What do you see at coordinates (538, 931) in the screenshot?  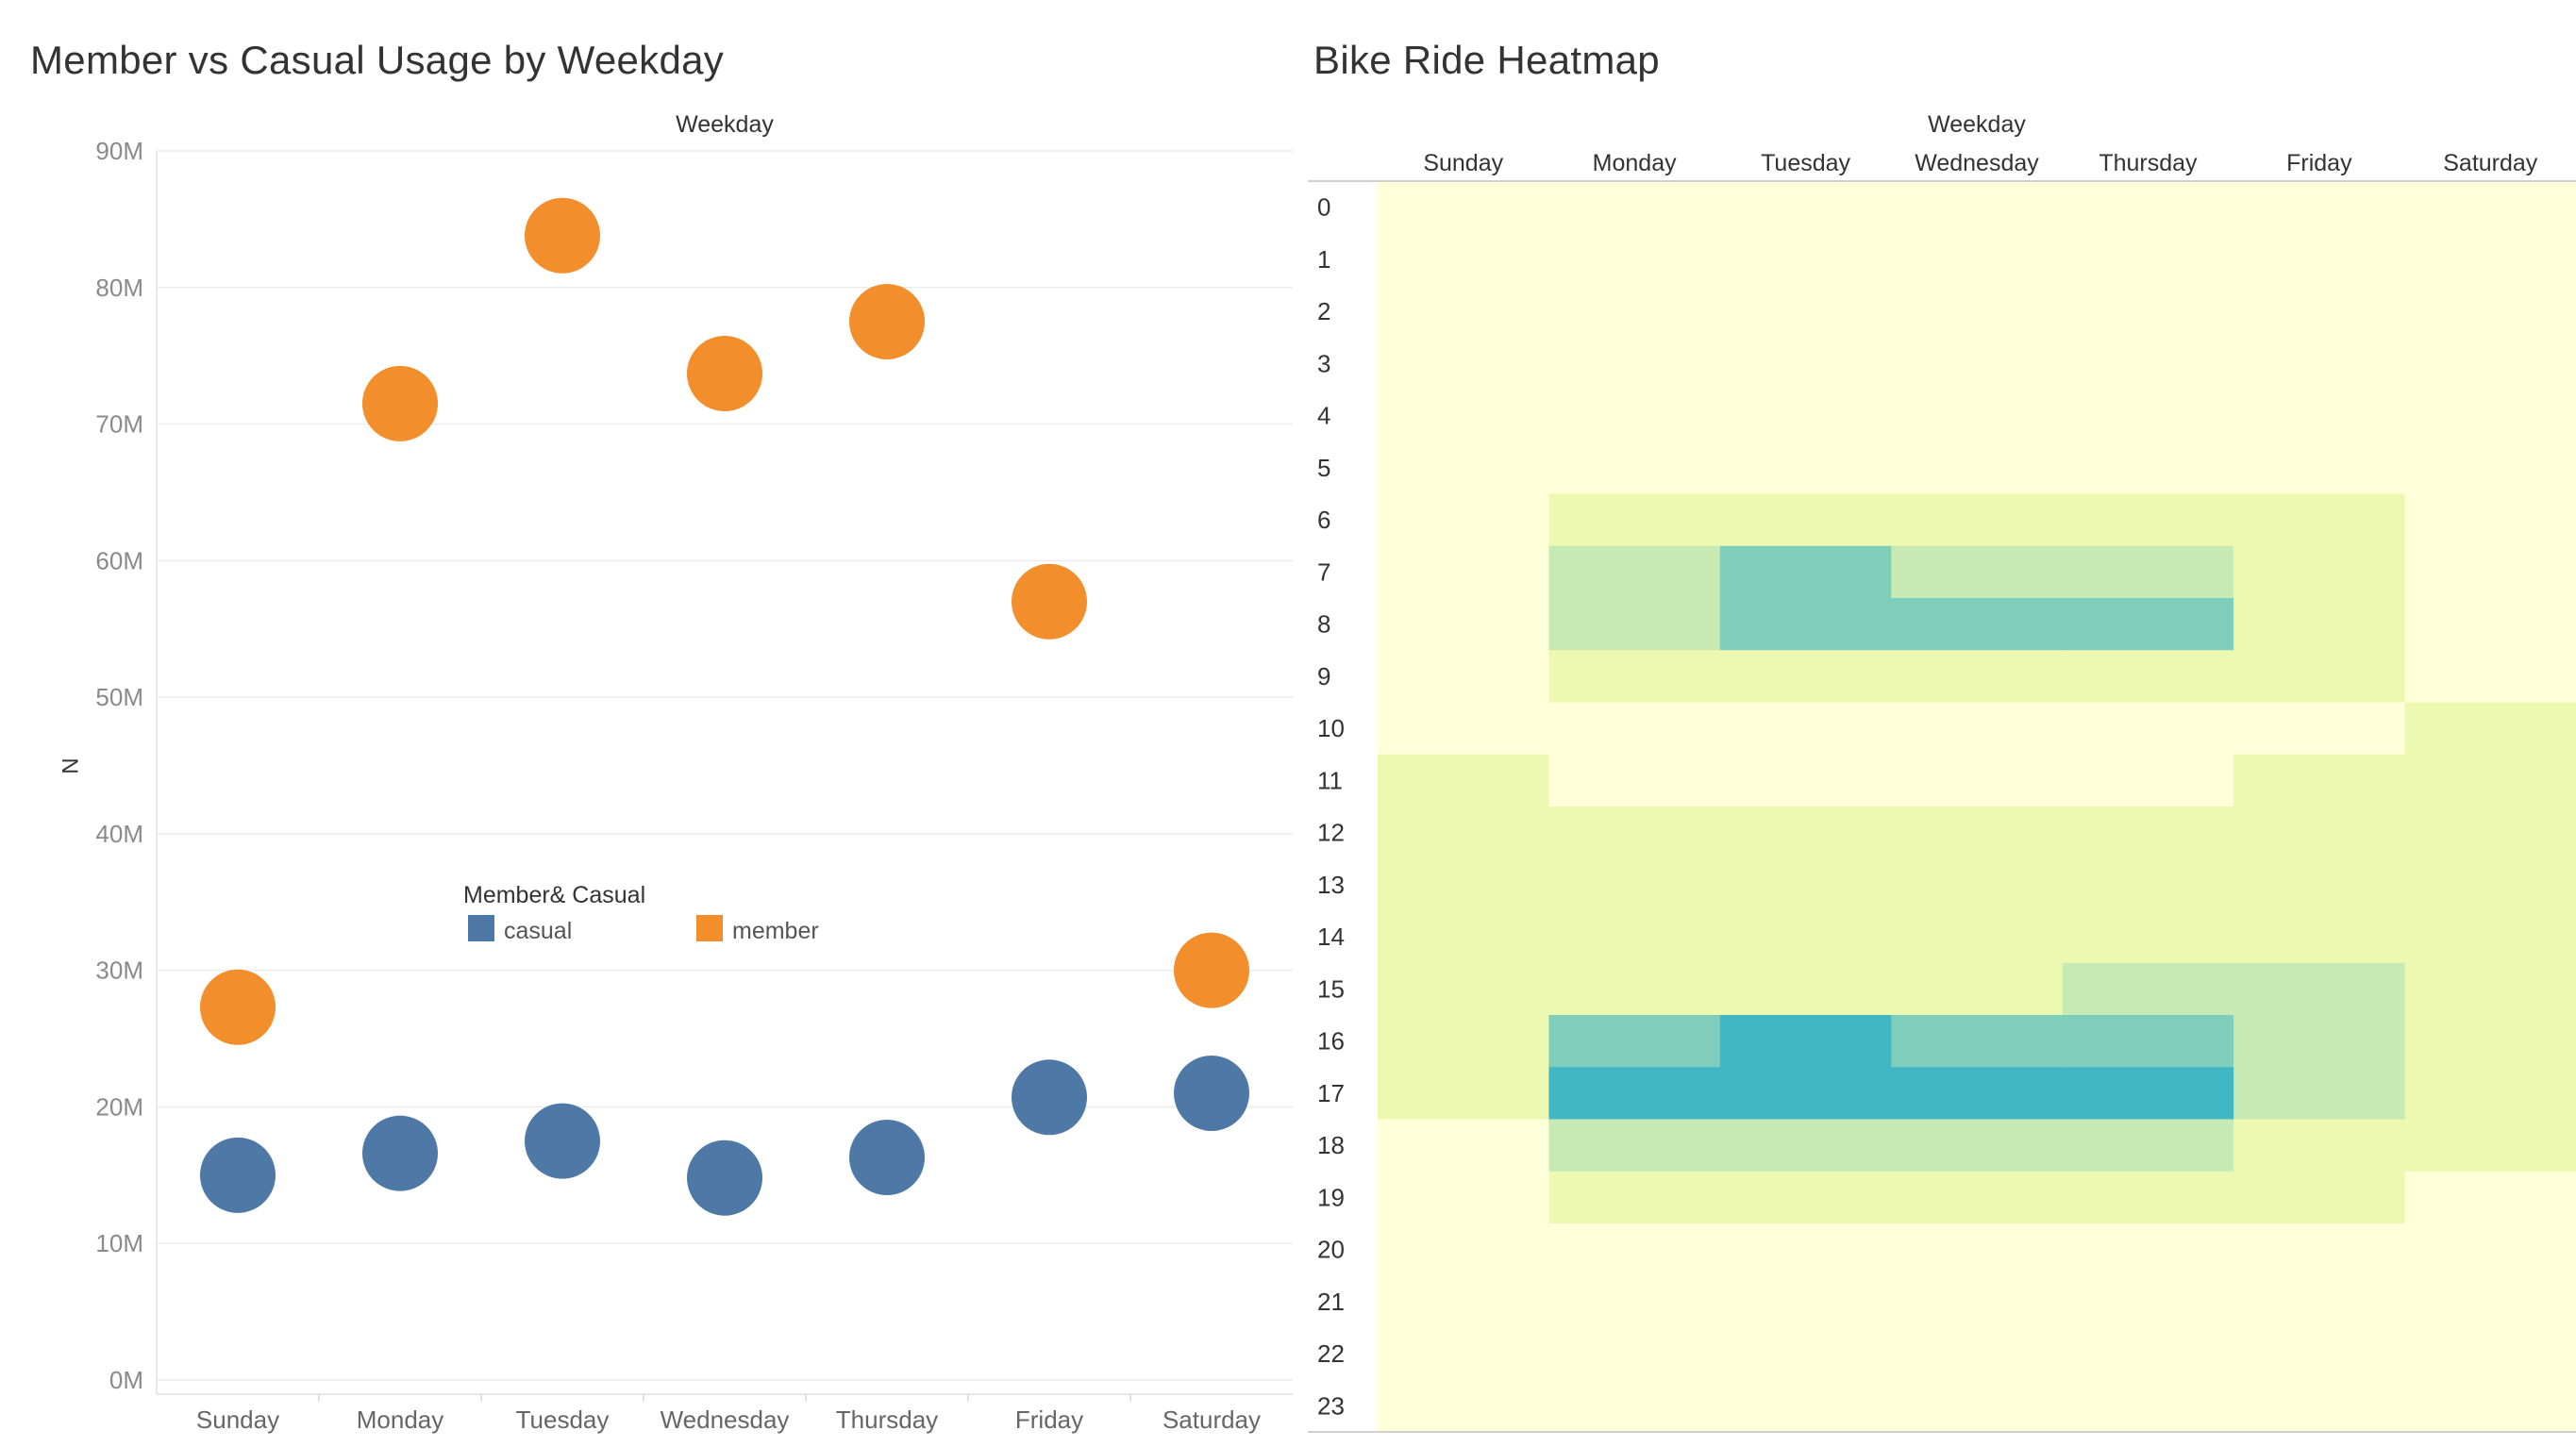 I see `legend-label-casual: casual` at bounding box center [538, 931].